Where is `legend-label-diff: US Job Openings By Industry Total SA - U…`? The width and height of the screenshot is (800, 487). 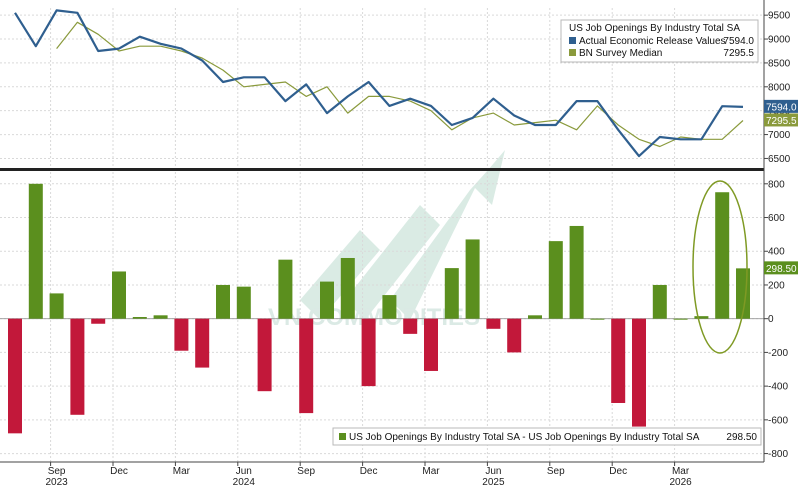 legend-label-diff: US Job Openings By Industry Total SA - U… is located at coordinates (524, 437).